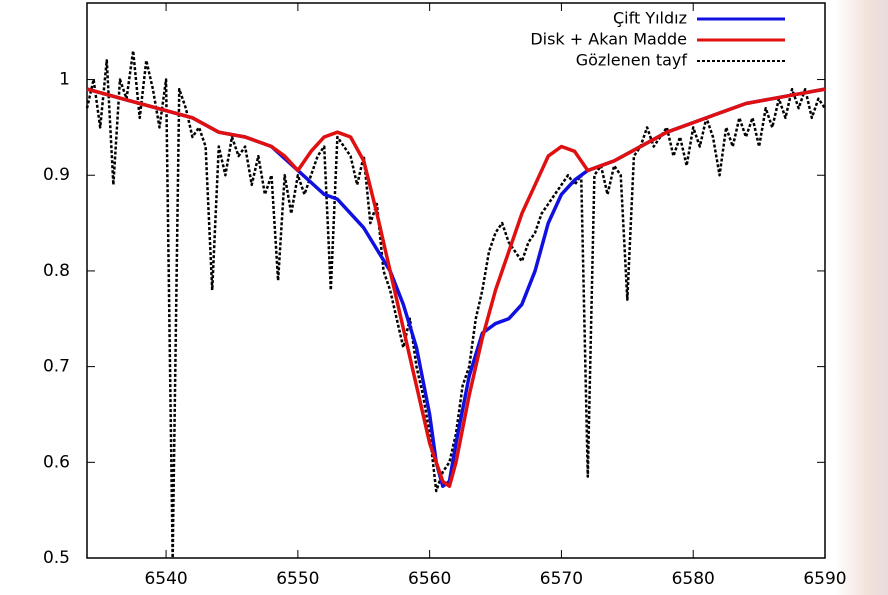 The height and width of the screenshot is (595, 888). What do you see at coordinates (824, 579) in the screenshot?
I see `x-tick-label: 6590` at bounding box center [824, 579].